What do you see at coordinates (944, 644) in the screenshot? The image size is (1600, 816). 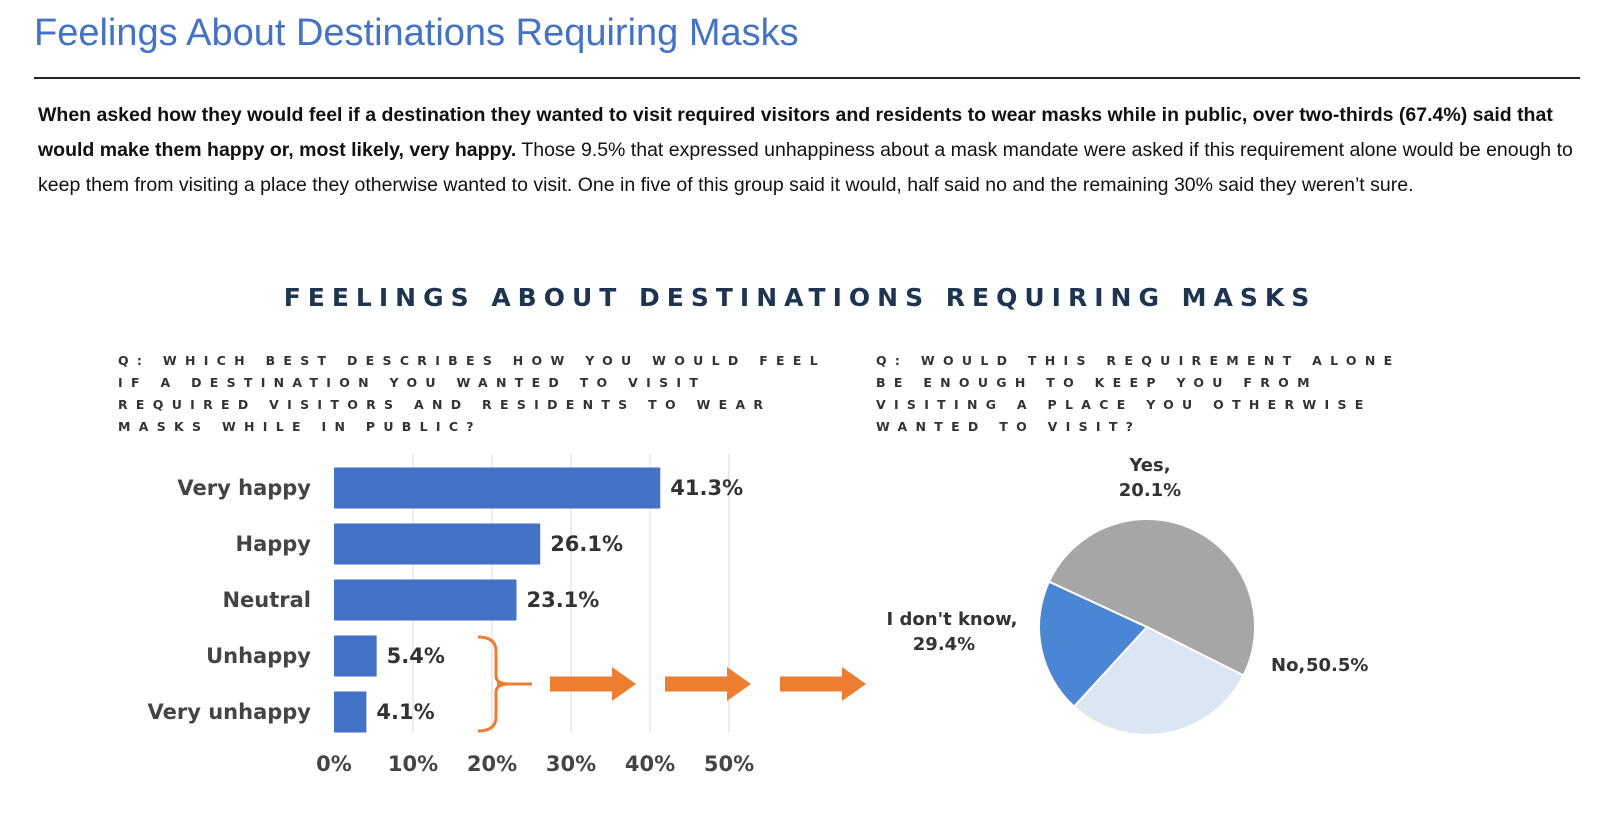 I see `pie-value-dont-know: 29.4%` at bounding box center [944, 644].